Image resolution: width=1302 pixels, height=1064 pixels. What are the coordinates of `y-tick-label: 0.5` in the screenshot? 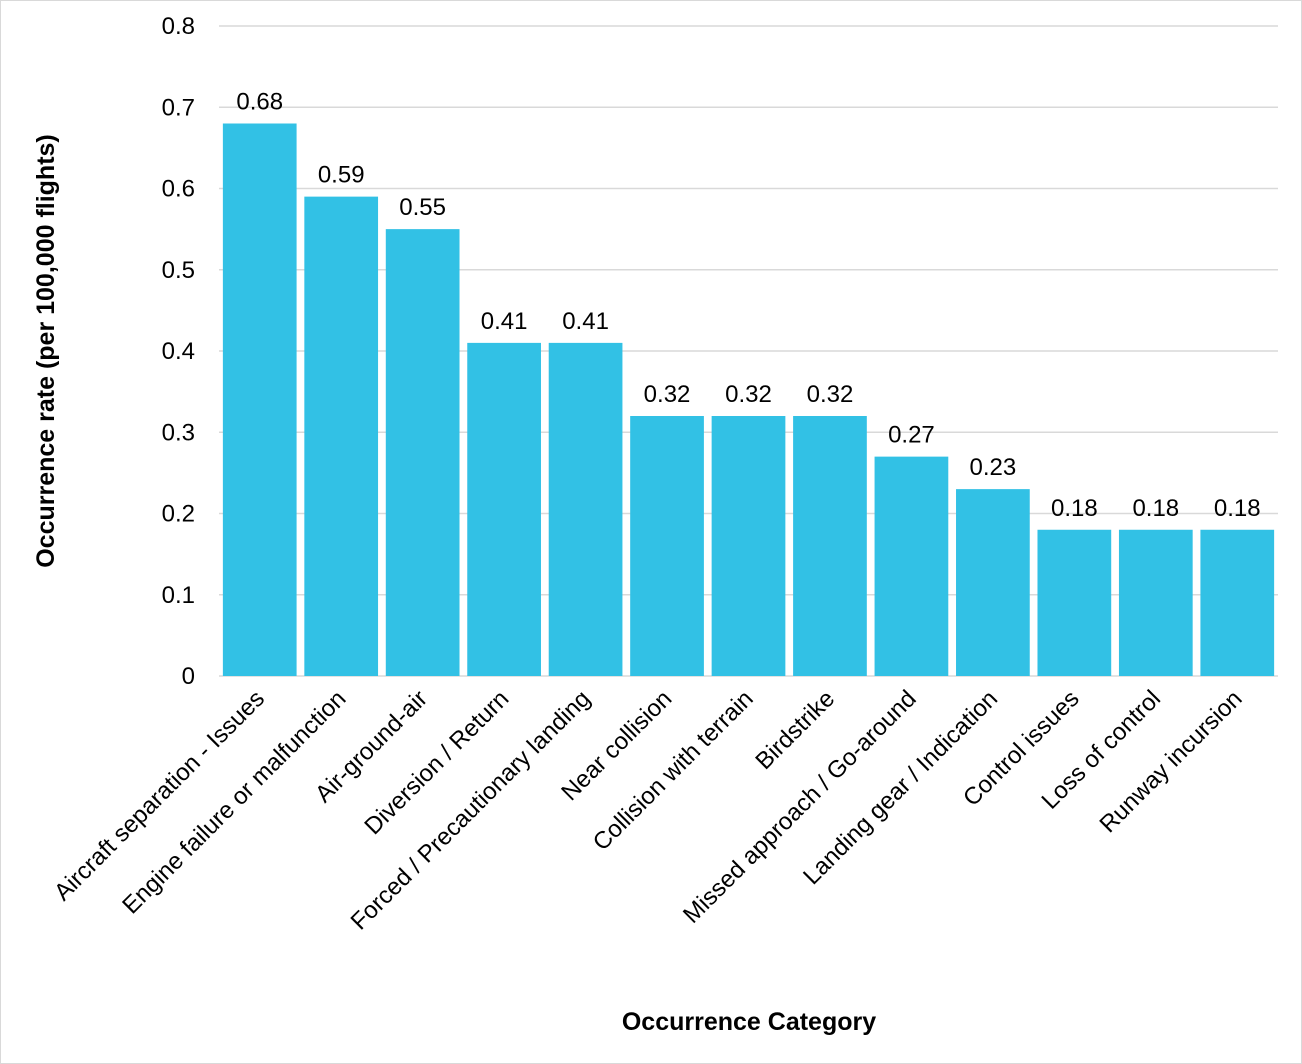 It's located at (178, 270).